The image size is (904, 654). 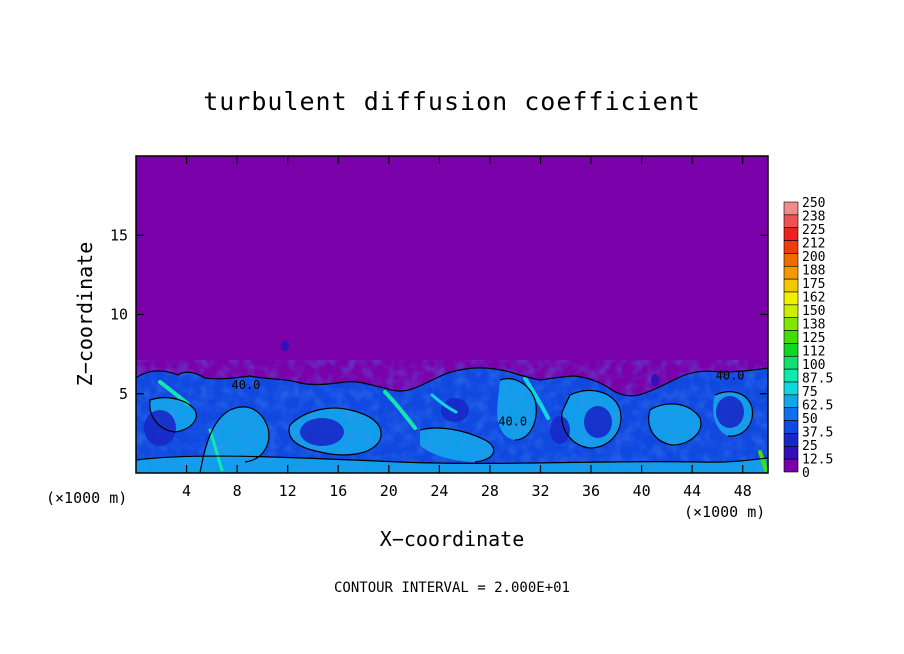 I want to click on colorbar-label: 225, so click(x=813, y=230).